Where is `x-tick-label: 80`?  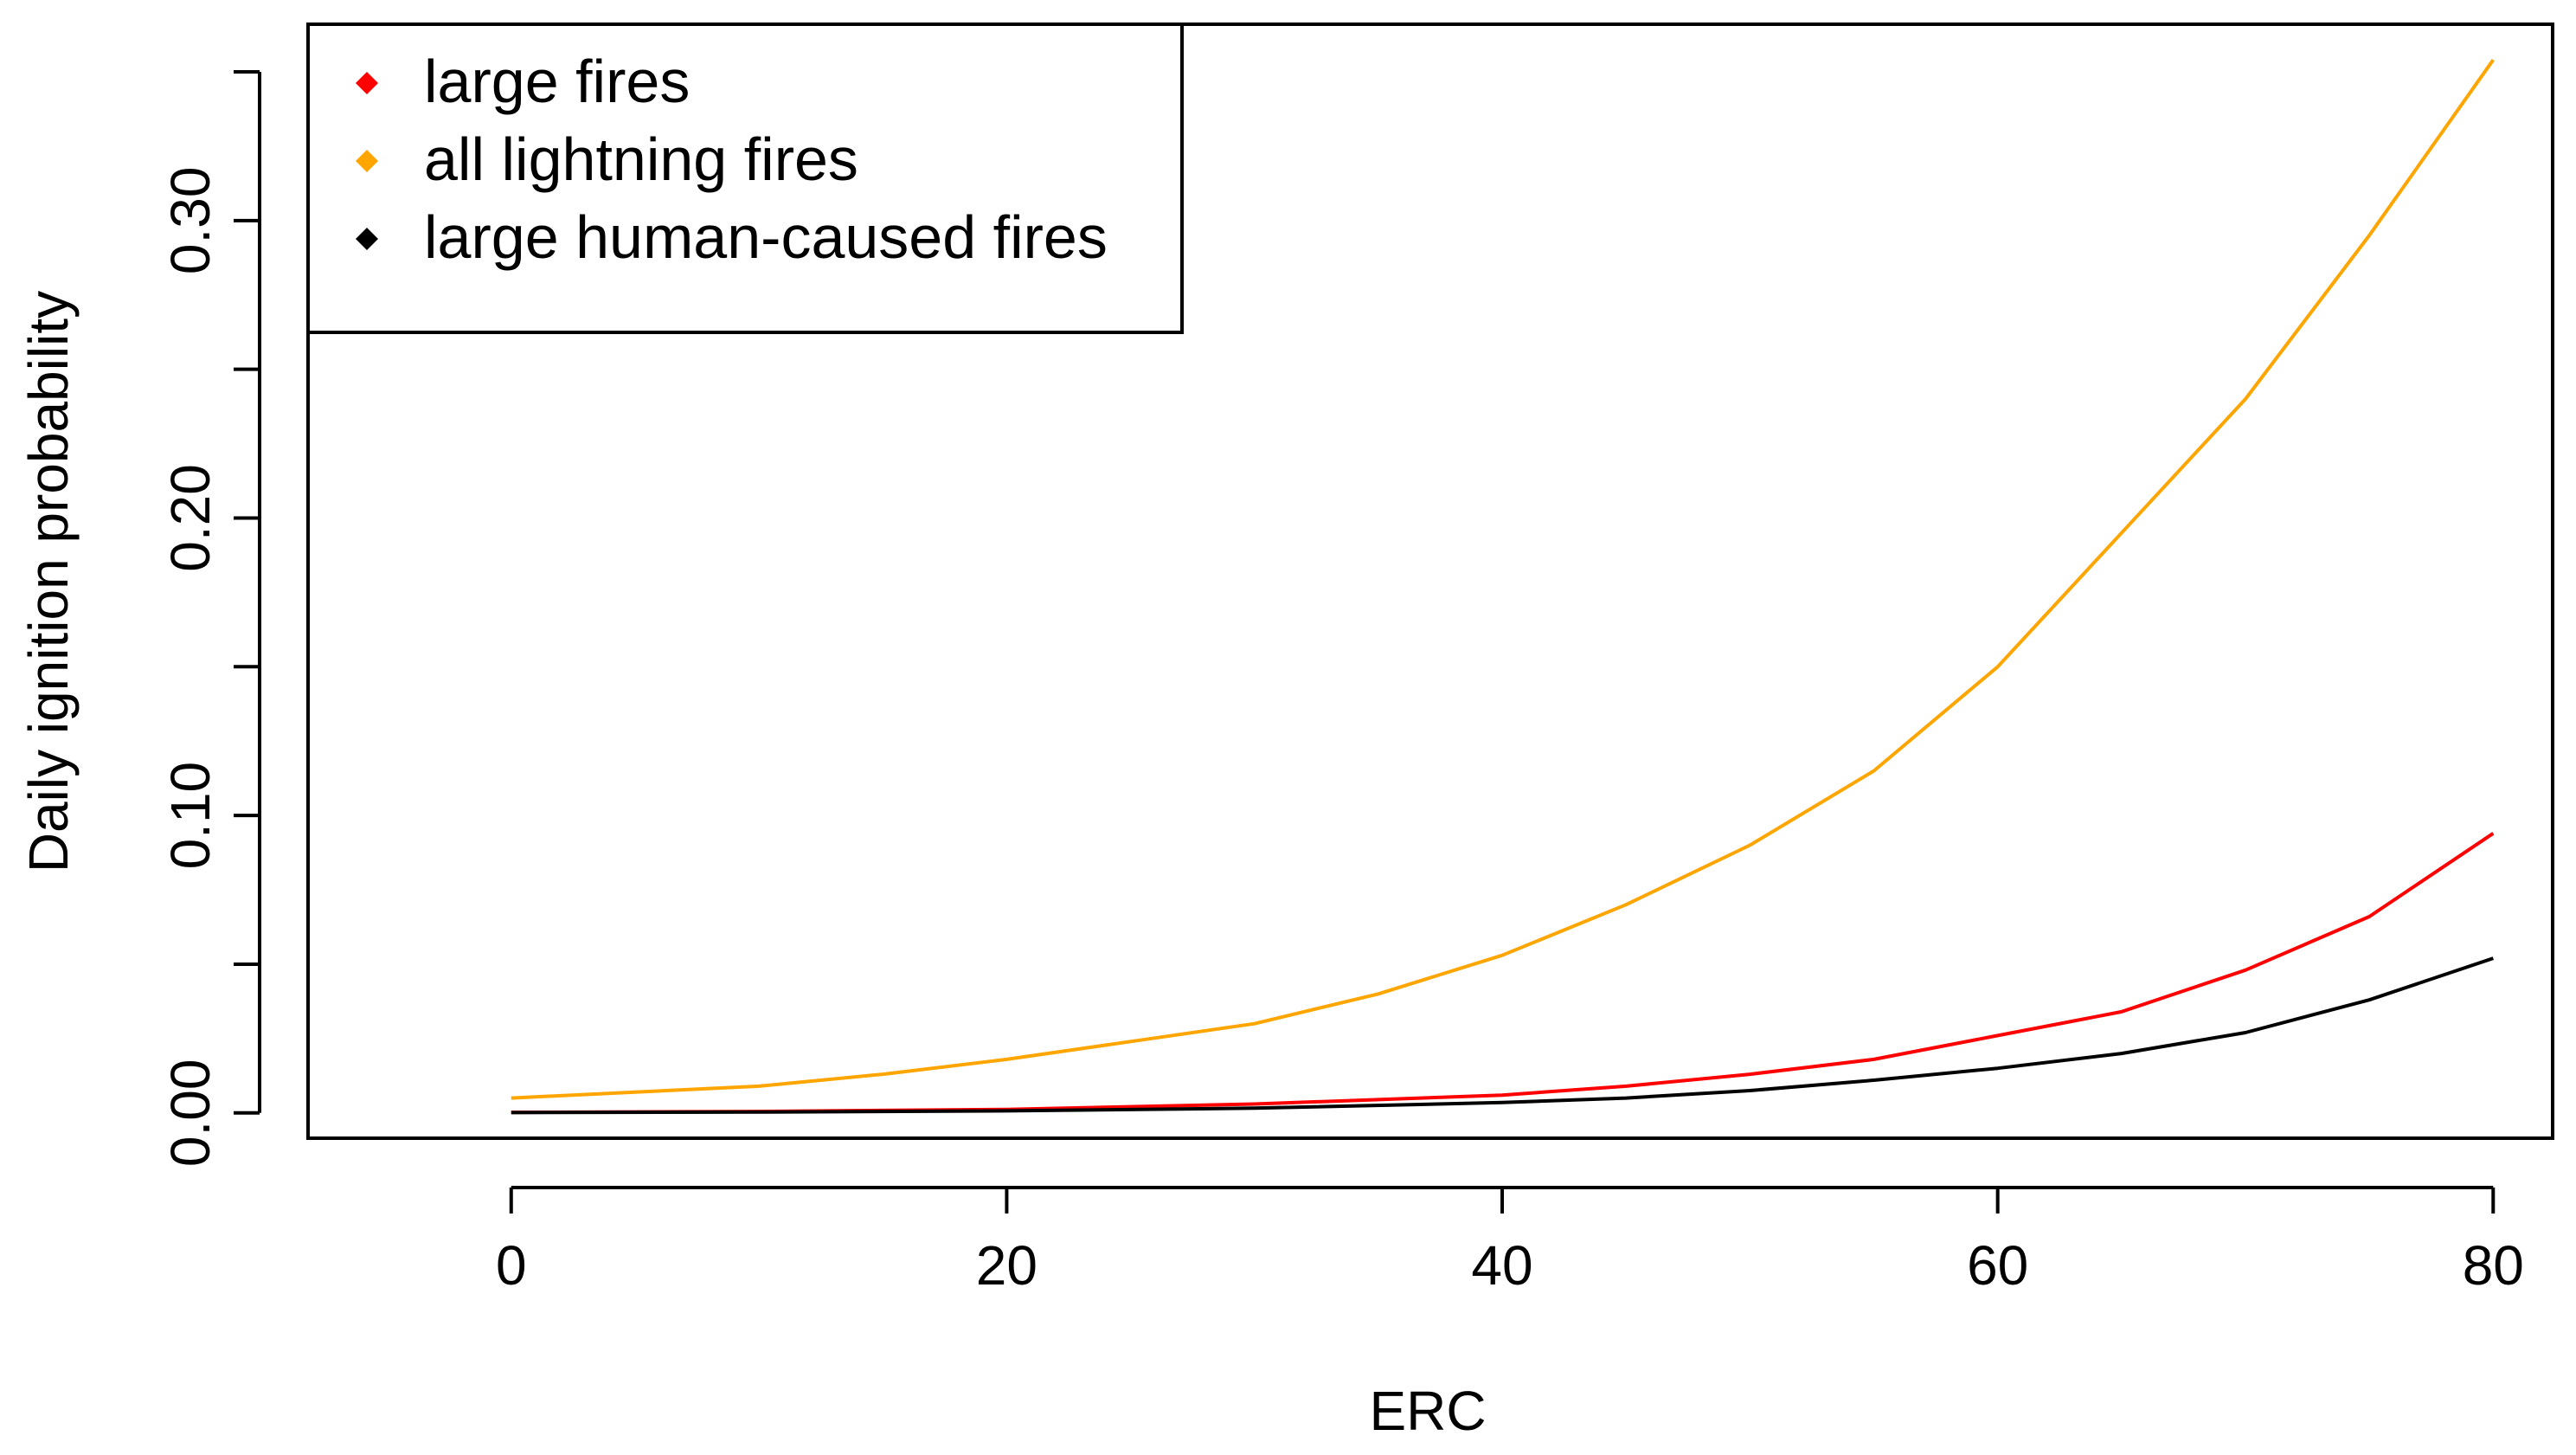 x-tick-label: 80 is located at coordinates (2494, 1265).